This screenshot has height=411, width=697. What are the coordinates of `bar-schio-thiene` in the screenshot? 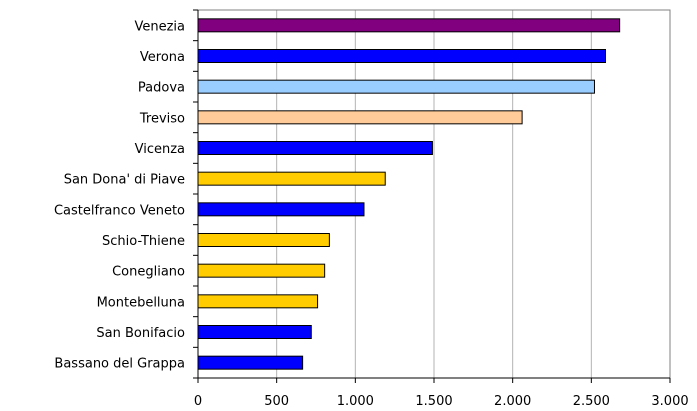 It's located at (263, 240).